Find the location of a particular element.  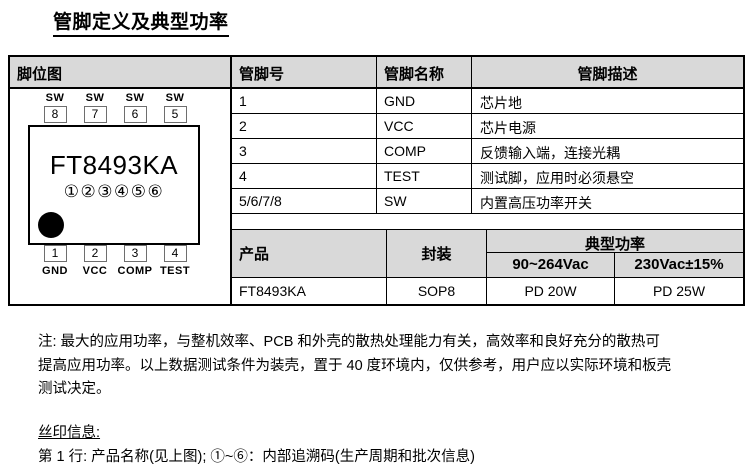

table-row: 5/6/7/8 SW 内置高压功率开关 is located at coordinates (487, 201).